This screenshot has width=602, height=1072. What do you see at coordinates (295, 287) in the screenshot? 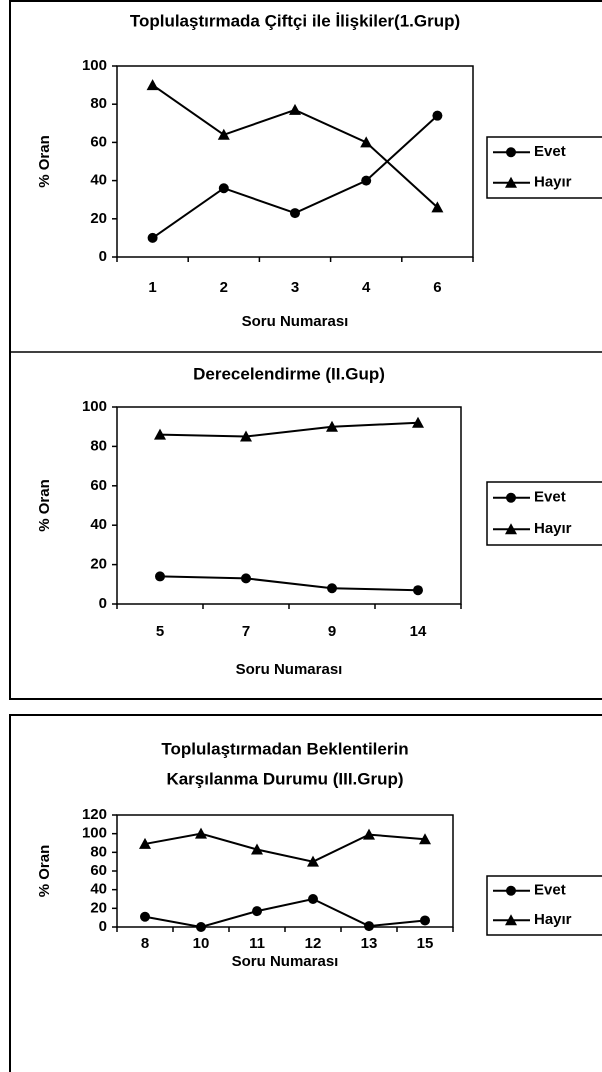
I see `x-tick-label: 3` at bounding box center [295, 287].